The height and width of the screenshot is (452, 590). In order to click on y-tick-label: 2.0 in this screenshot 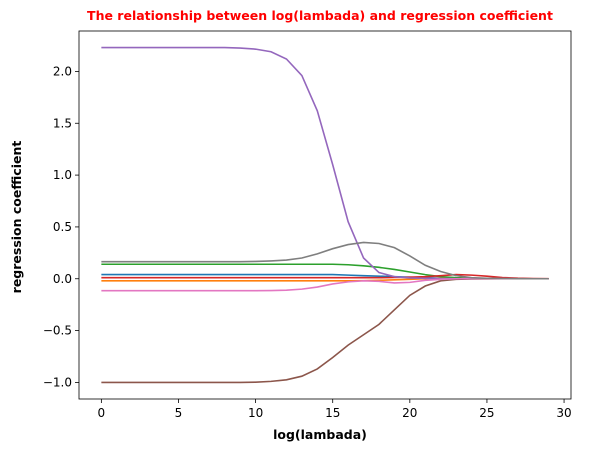, I will do `click(62, 71)`.